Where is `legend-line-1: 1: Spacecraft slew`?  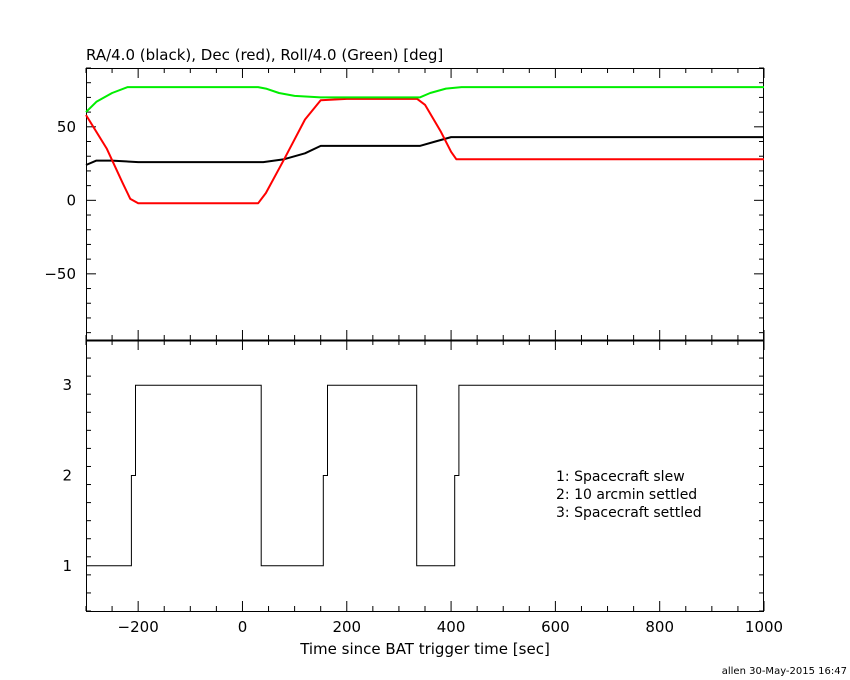
legend-line-1: 1: Spacecraft slew is located at coordinates (620, 477).